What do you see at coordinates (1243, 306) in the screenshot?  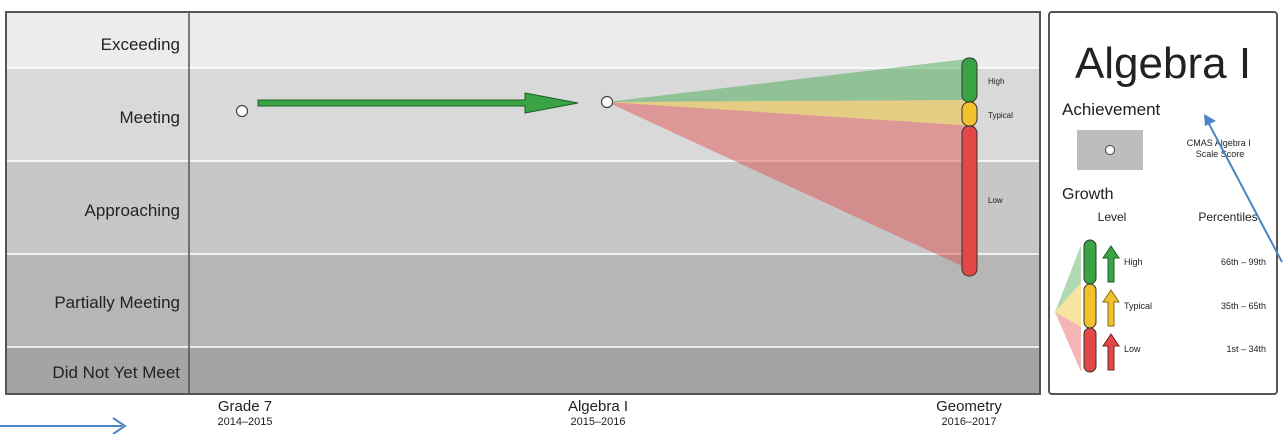 I see `legend-row-typical-range: 35th – 65th` at bounding box center [1243, 306].